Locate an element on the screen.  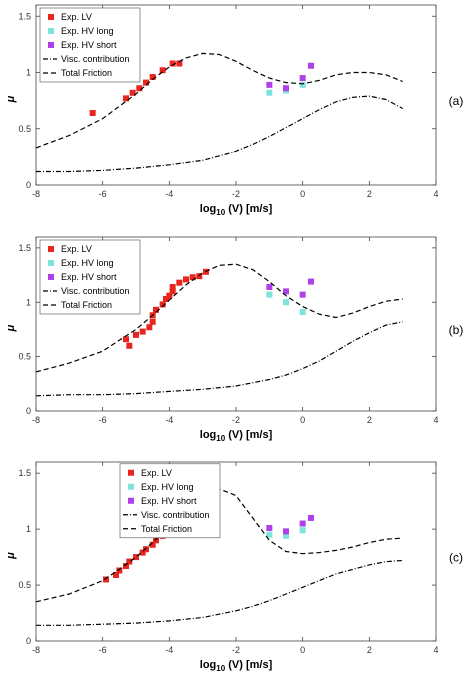
panel-label: (a) is located at coordinates (456, 101).